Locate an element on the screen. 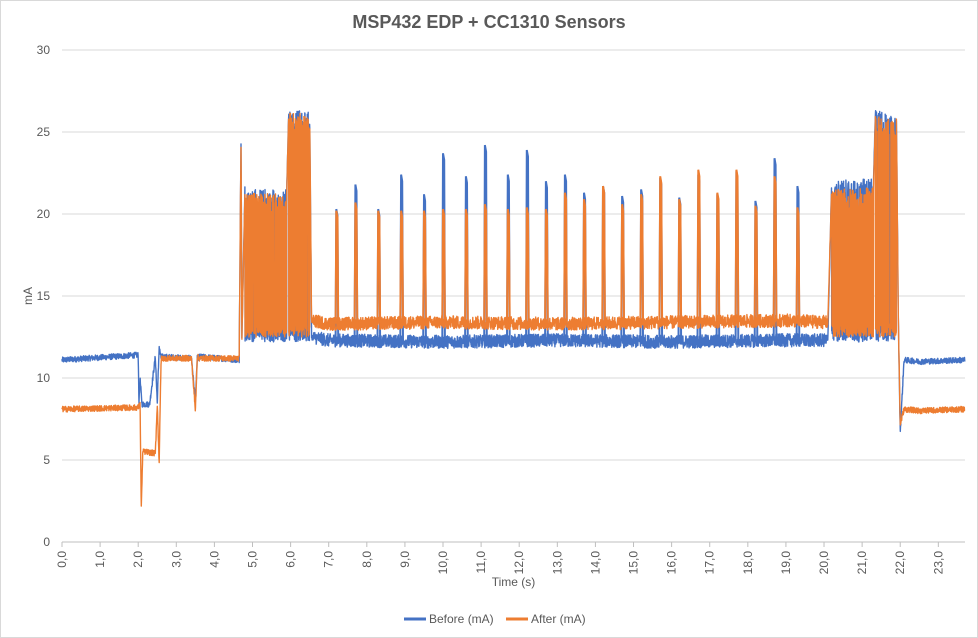 This screenshot has width=978, height=638. y-tick-label: 0 is located at coordinates (46, 542).